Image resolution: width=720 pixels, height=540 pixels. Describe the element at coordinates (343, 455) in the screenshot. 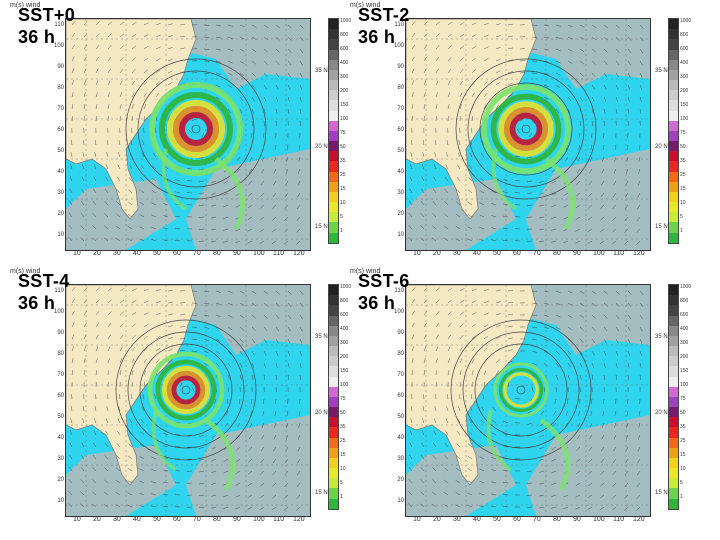

I see `colorbar-tick-label: 15` at that location.